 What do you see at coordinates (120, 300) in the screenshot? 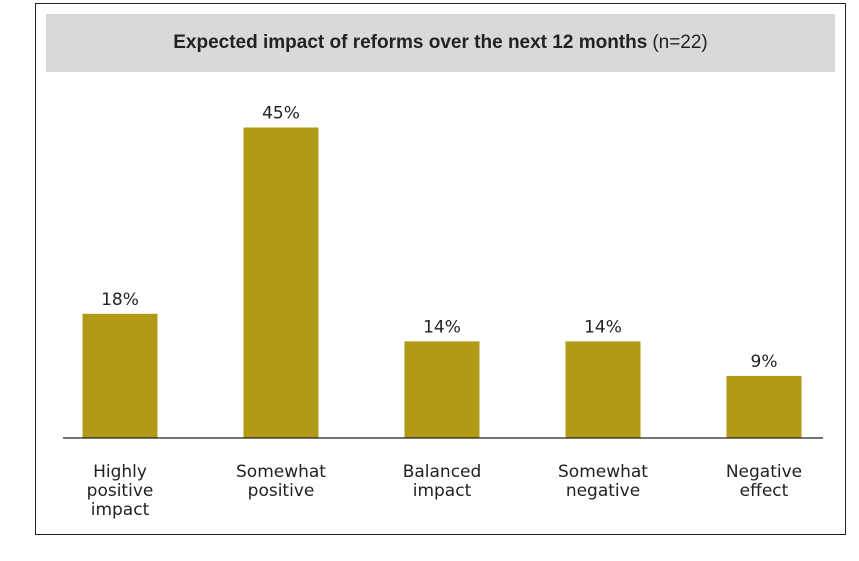
I see `value-label-1: 18%` at bounding box center [120, 300].